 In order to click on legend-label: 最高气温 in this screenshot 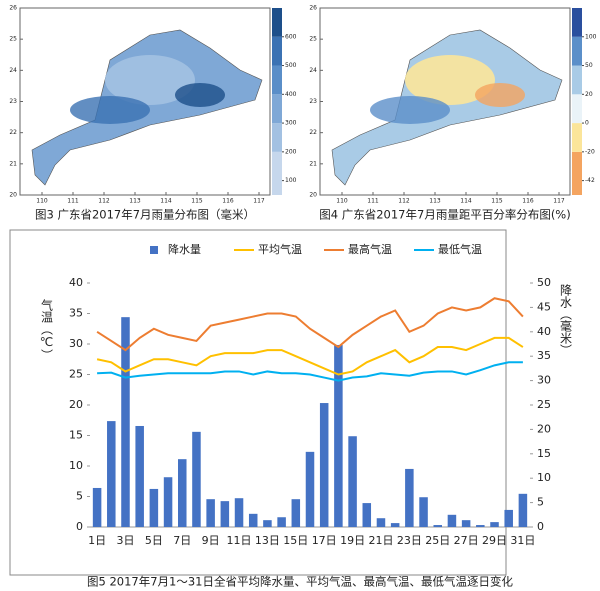, I will do `click(370, 249)`.